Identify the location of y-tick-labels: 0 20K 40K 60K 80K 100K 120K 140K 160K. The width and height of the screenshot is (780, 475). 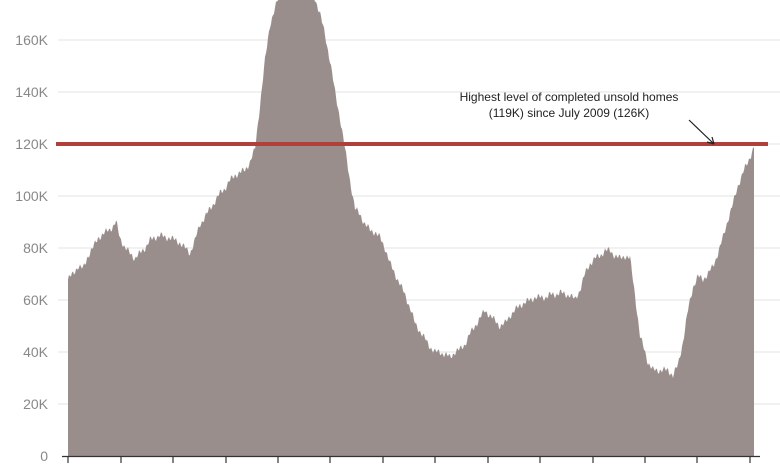
(31, 248).